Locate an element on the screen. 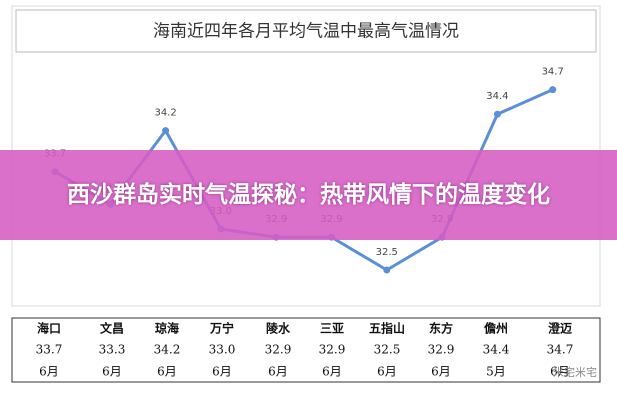  data-label: 34.4 is located at coordinates (497, 96).